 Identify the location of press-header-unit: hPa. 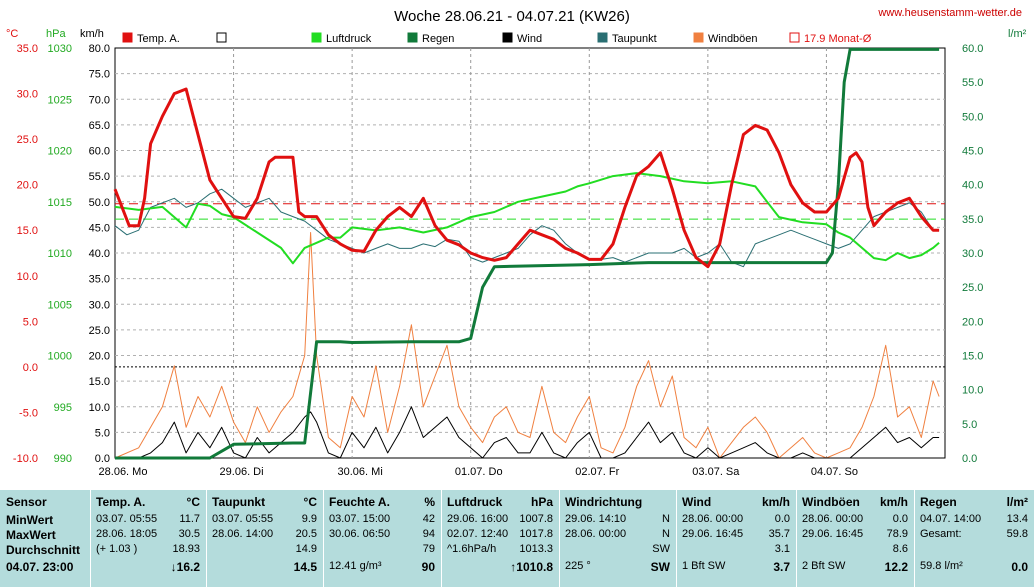
(541, 502).